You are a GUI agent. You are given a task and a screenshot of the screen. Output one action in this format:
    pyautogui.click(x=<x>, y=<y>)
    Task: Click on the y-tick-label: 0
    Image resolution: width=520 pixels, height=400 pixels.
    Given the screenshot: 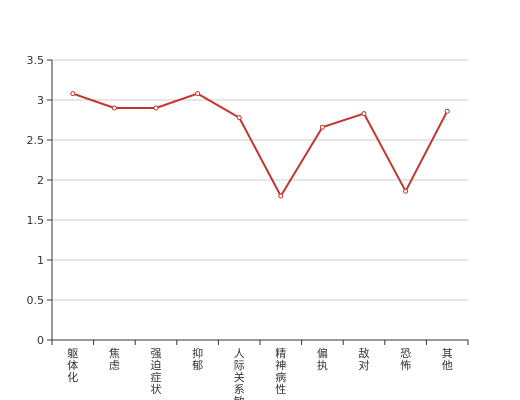 What is the action you would take?
    pyautogui.click(x=40, y=340)
    